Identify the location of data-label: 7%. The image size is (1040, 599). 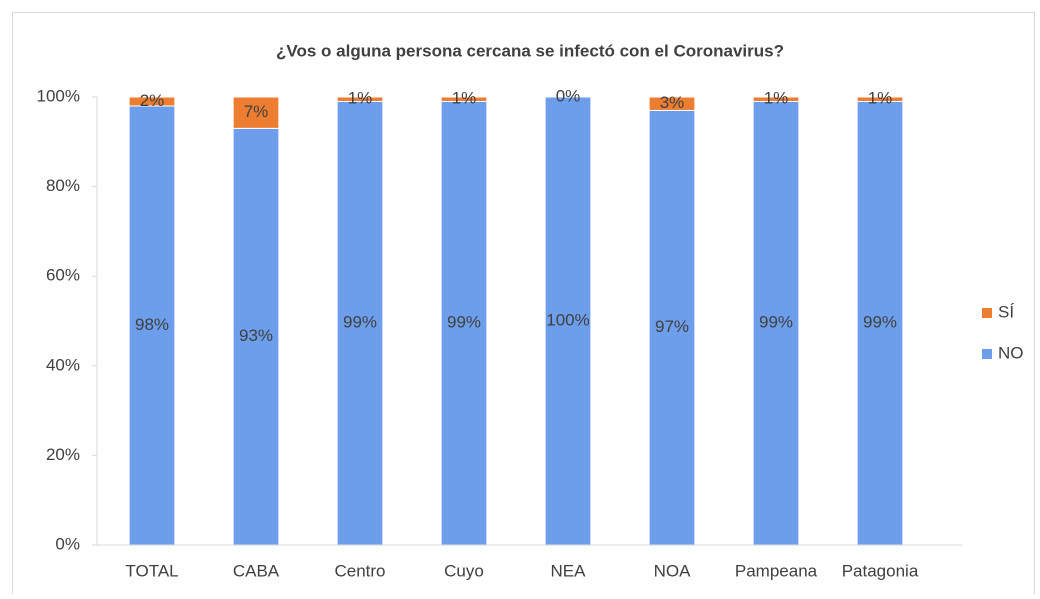
(256, 111).